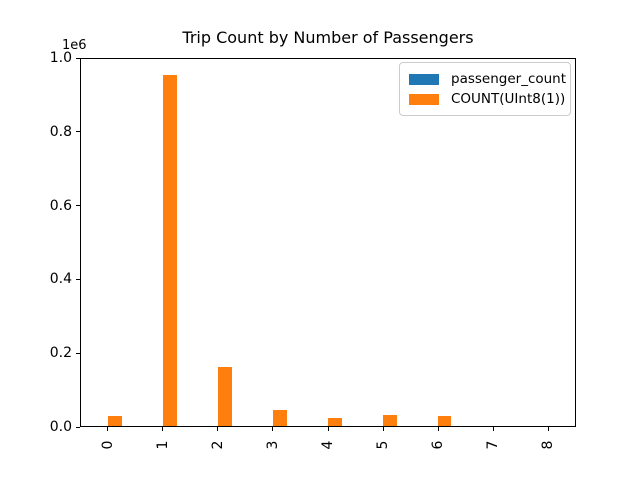  Describe the element at coordinates (60, 205) in the screenshot. I see `y-tick-label: 0.6` at that location.